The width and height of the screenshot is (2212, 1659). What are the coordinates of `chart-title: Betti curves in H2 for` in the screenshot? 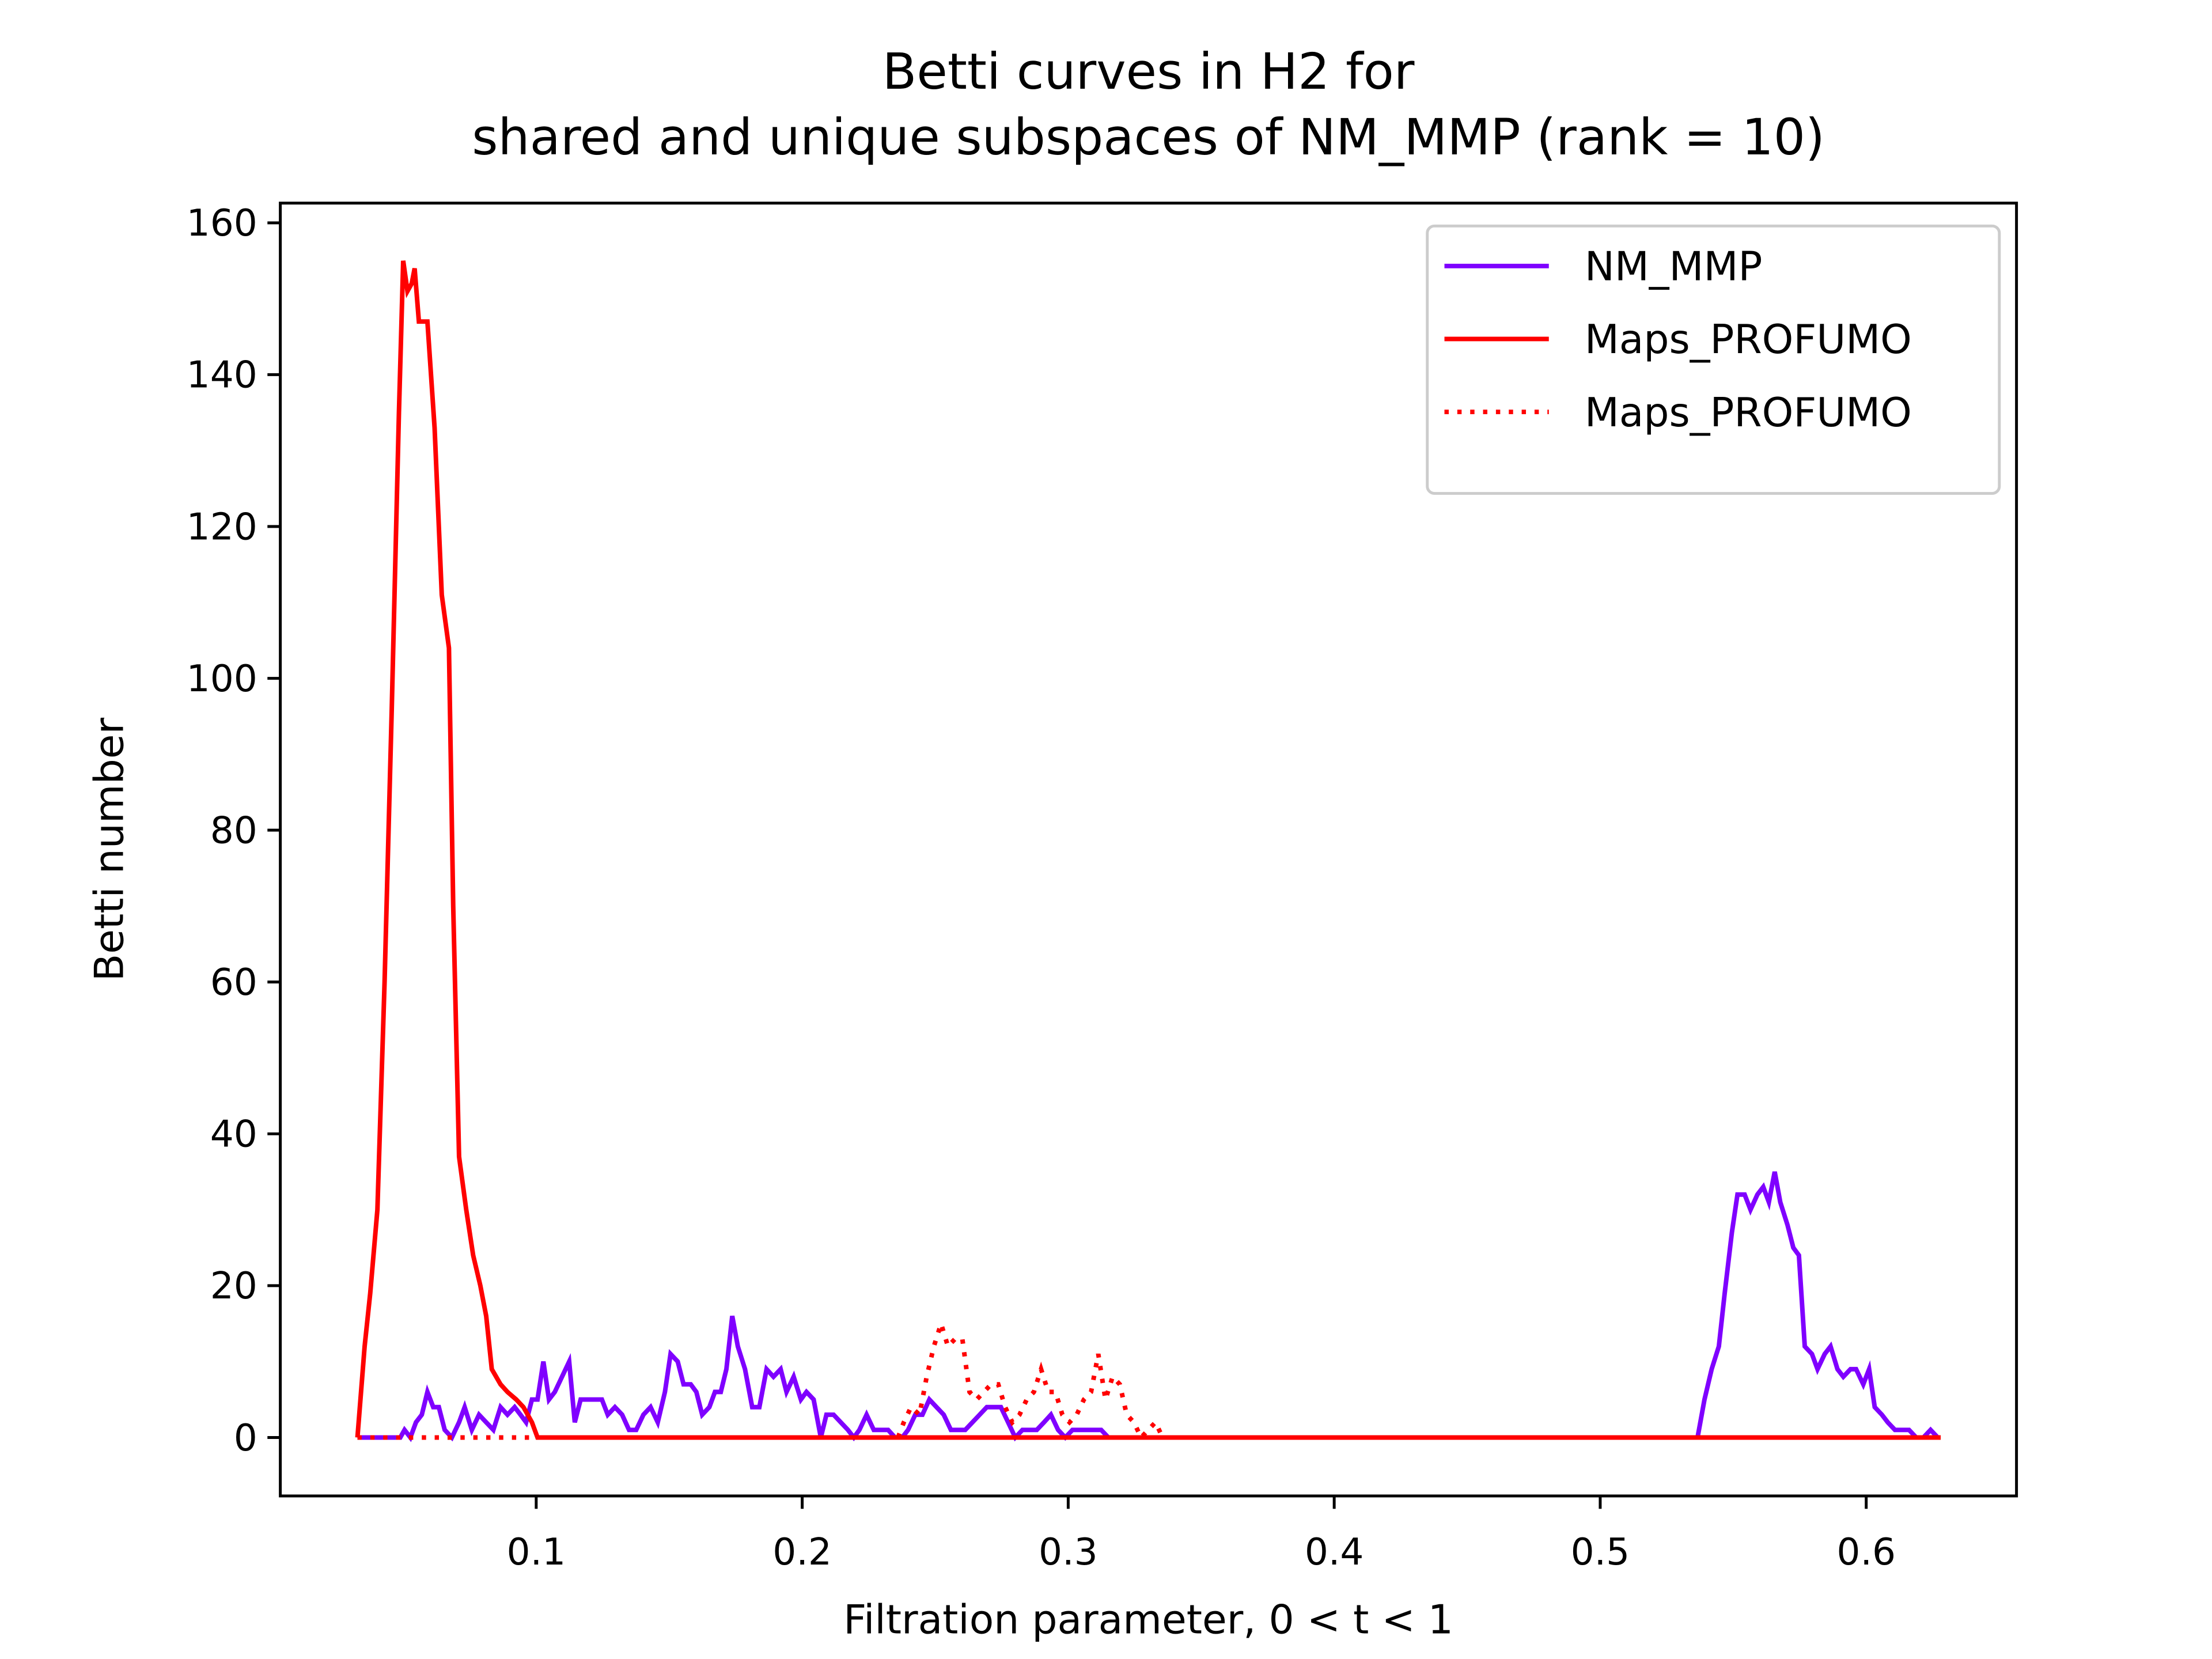 It's located at (1148, 72).